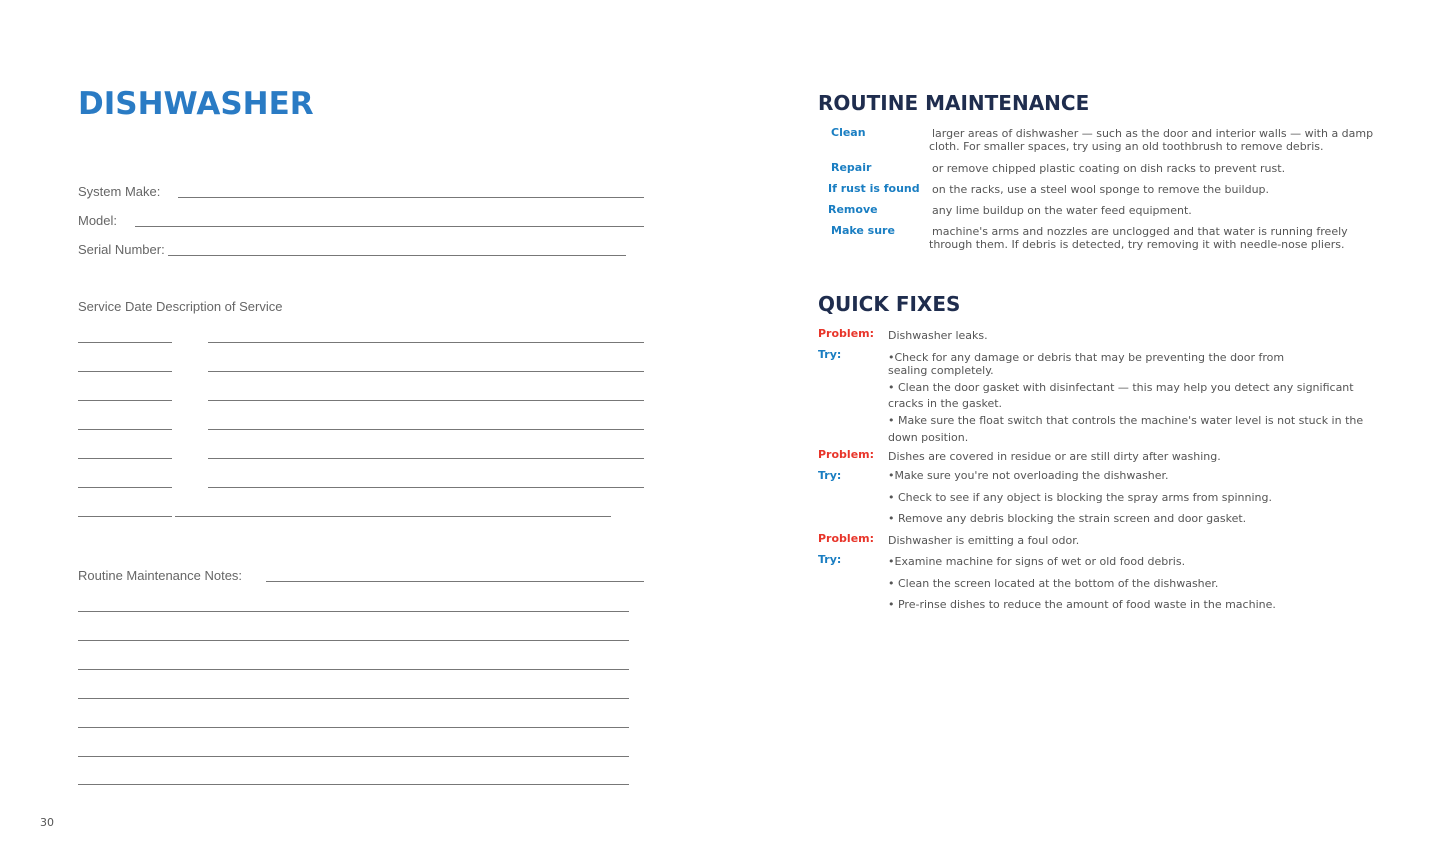 This screenshot has height=864, width=1440. I want to click on problem-text: Dishwasher leaks., so click(938, 335).